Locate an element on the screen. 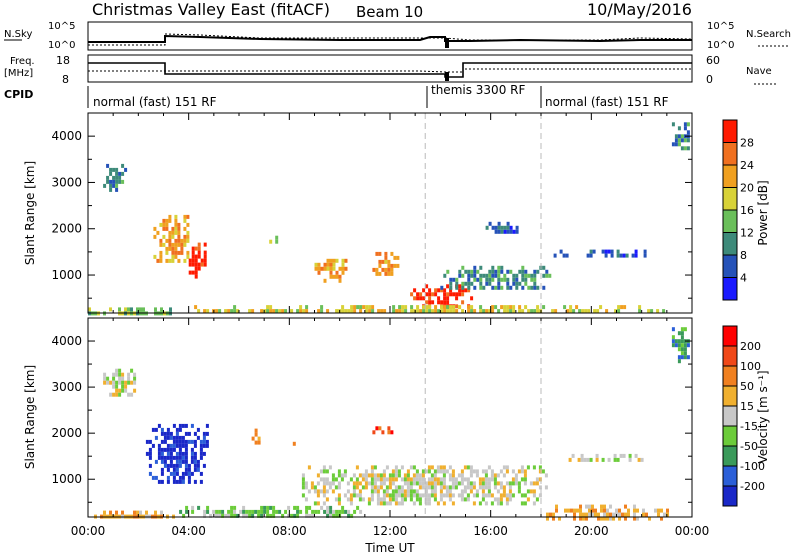  colorbar-tick-label: 4 is located at coordinates (743, 278).